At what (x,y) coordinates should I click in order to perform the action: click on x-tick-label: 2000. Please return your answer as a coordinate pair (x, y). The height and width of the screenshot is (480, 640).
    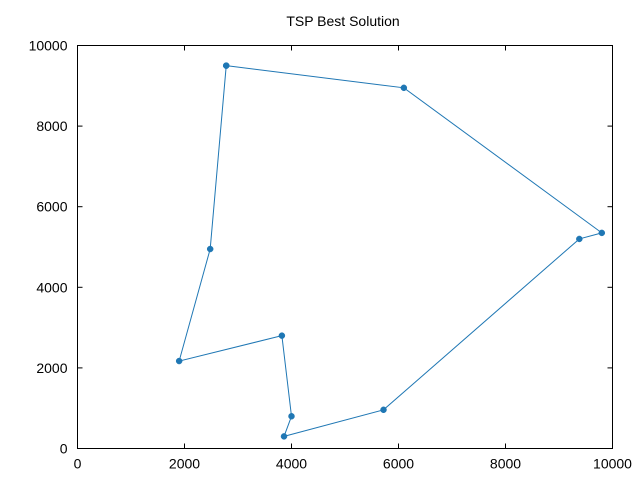
    Looking at the image, I should click on (184, 464).